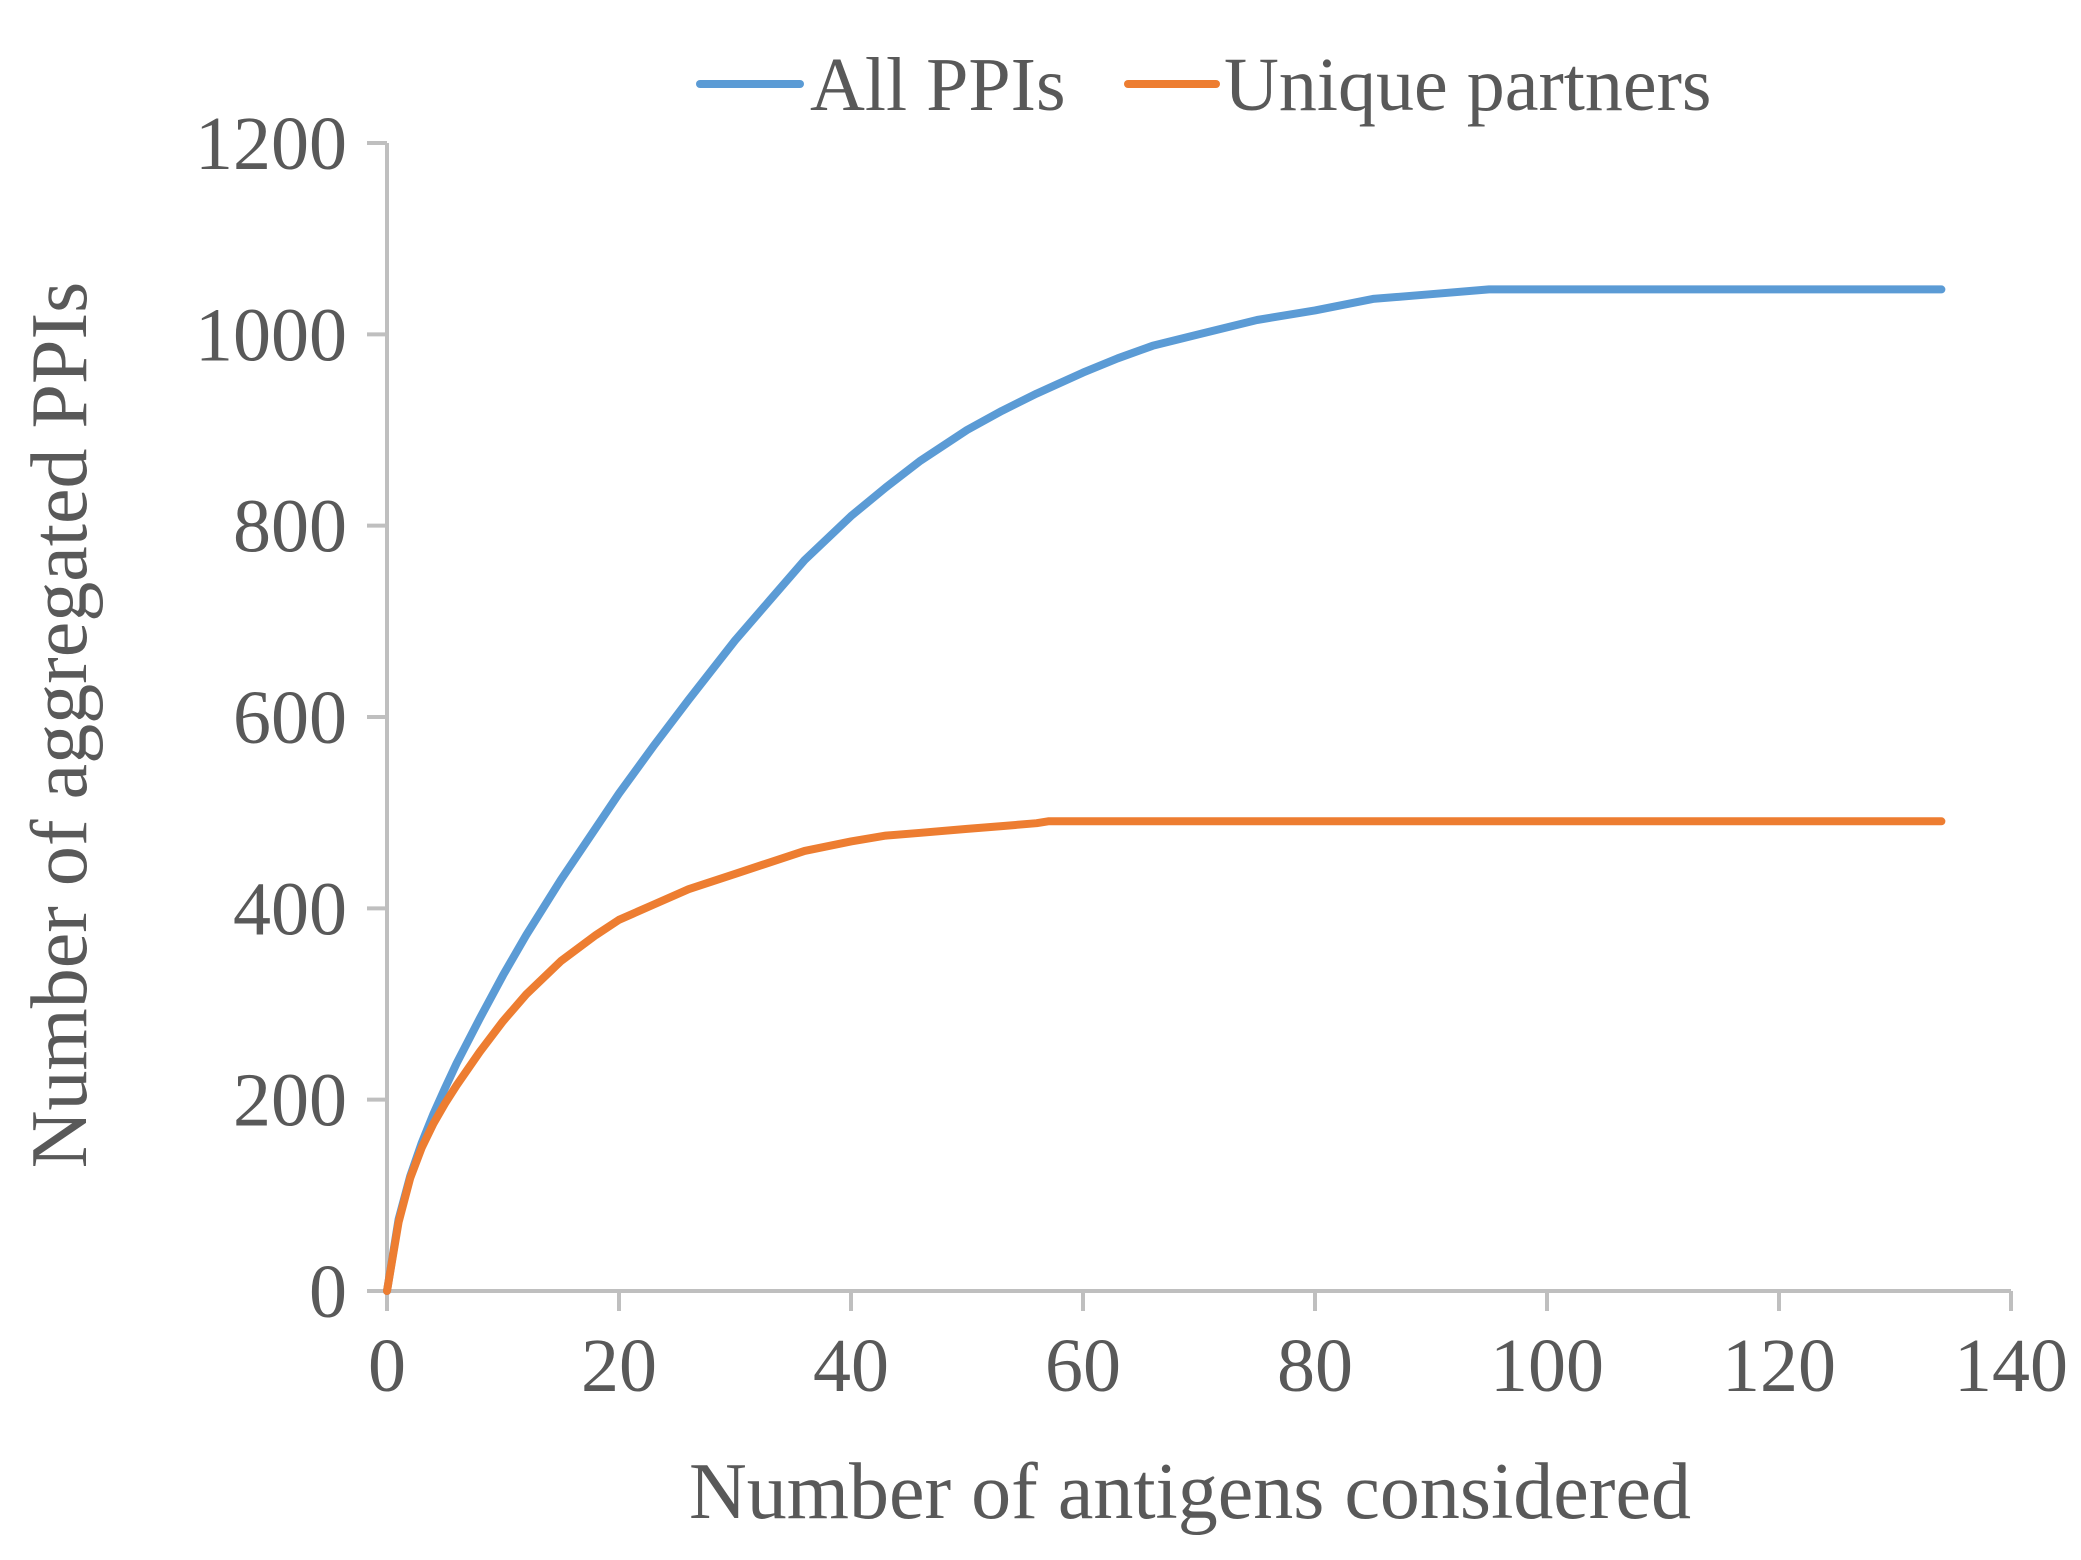 The image size is (2081, 1560). What do you see at coordinates (1190, 1492) in the screenshot?
I see `x-axis-title: Number of antigens considered` at bounding box center [1190, 1492].